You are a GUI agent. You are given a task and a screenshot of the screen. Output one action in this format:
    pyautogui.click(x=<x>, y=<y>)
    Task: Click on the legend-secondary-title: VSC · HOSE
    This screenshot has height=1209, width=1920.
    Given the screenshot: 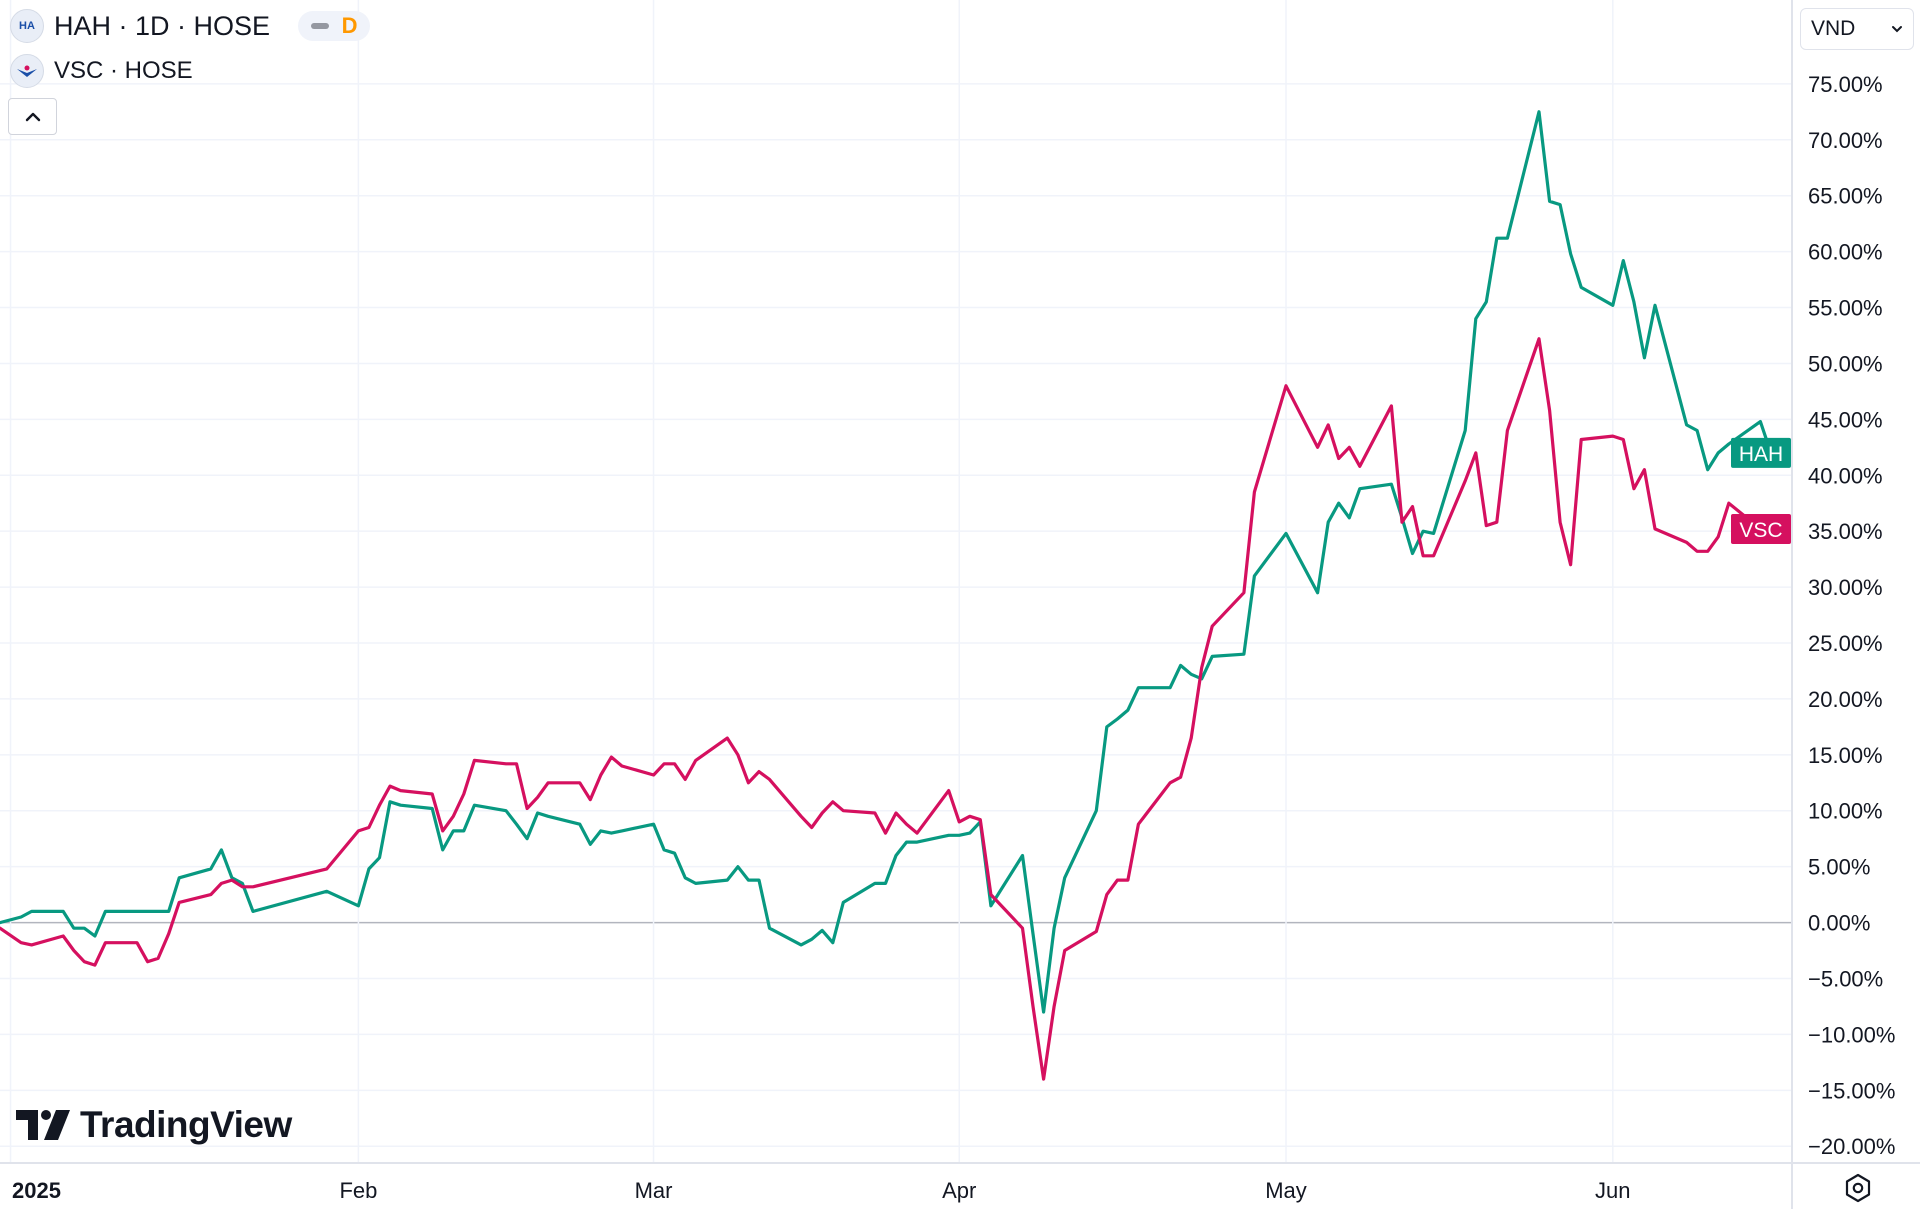 What is the action you would take?
    pyautogui.click(x=123, y=70)
    